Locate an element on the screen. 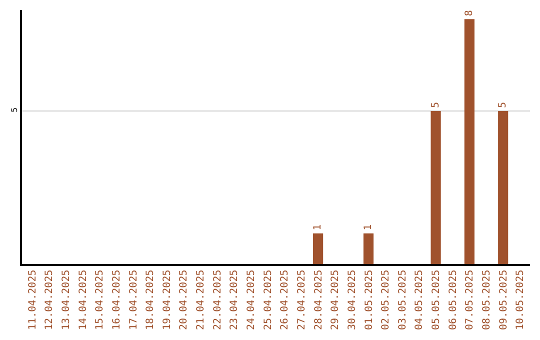  x-tick-label: 28.04.2025 is located at coordinates (318, 300).